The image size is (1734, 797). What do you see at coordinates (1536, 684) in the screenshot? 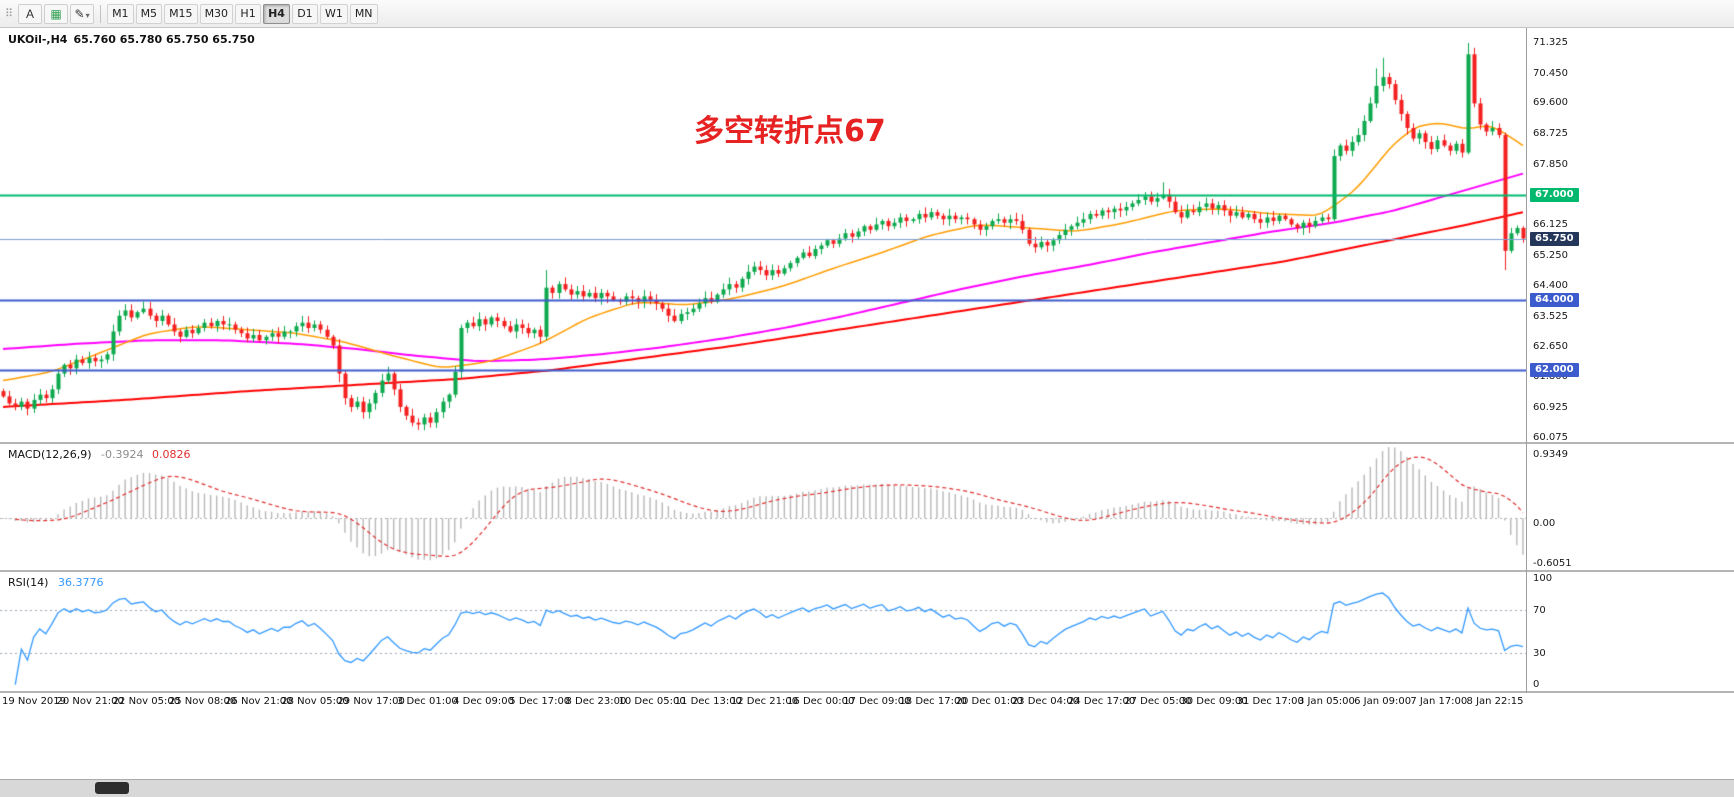
I see `rsi-tick: 0` at bounding box center [1536, 684].